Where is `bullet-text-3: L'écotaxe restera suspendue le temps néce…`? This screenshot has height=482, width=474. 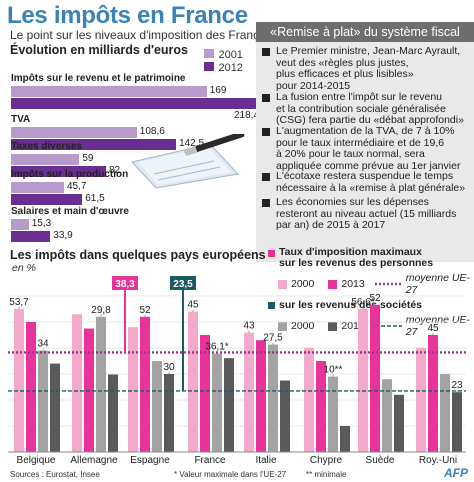
bullet-text-3: L'écotaxe restera suspendue le temps néce… is located at coordinates (374, 182).